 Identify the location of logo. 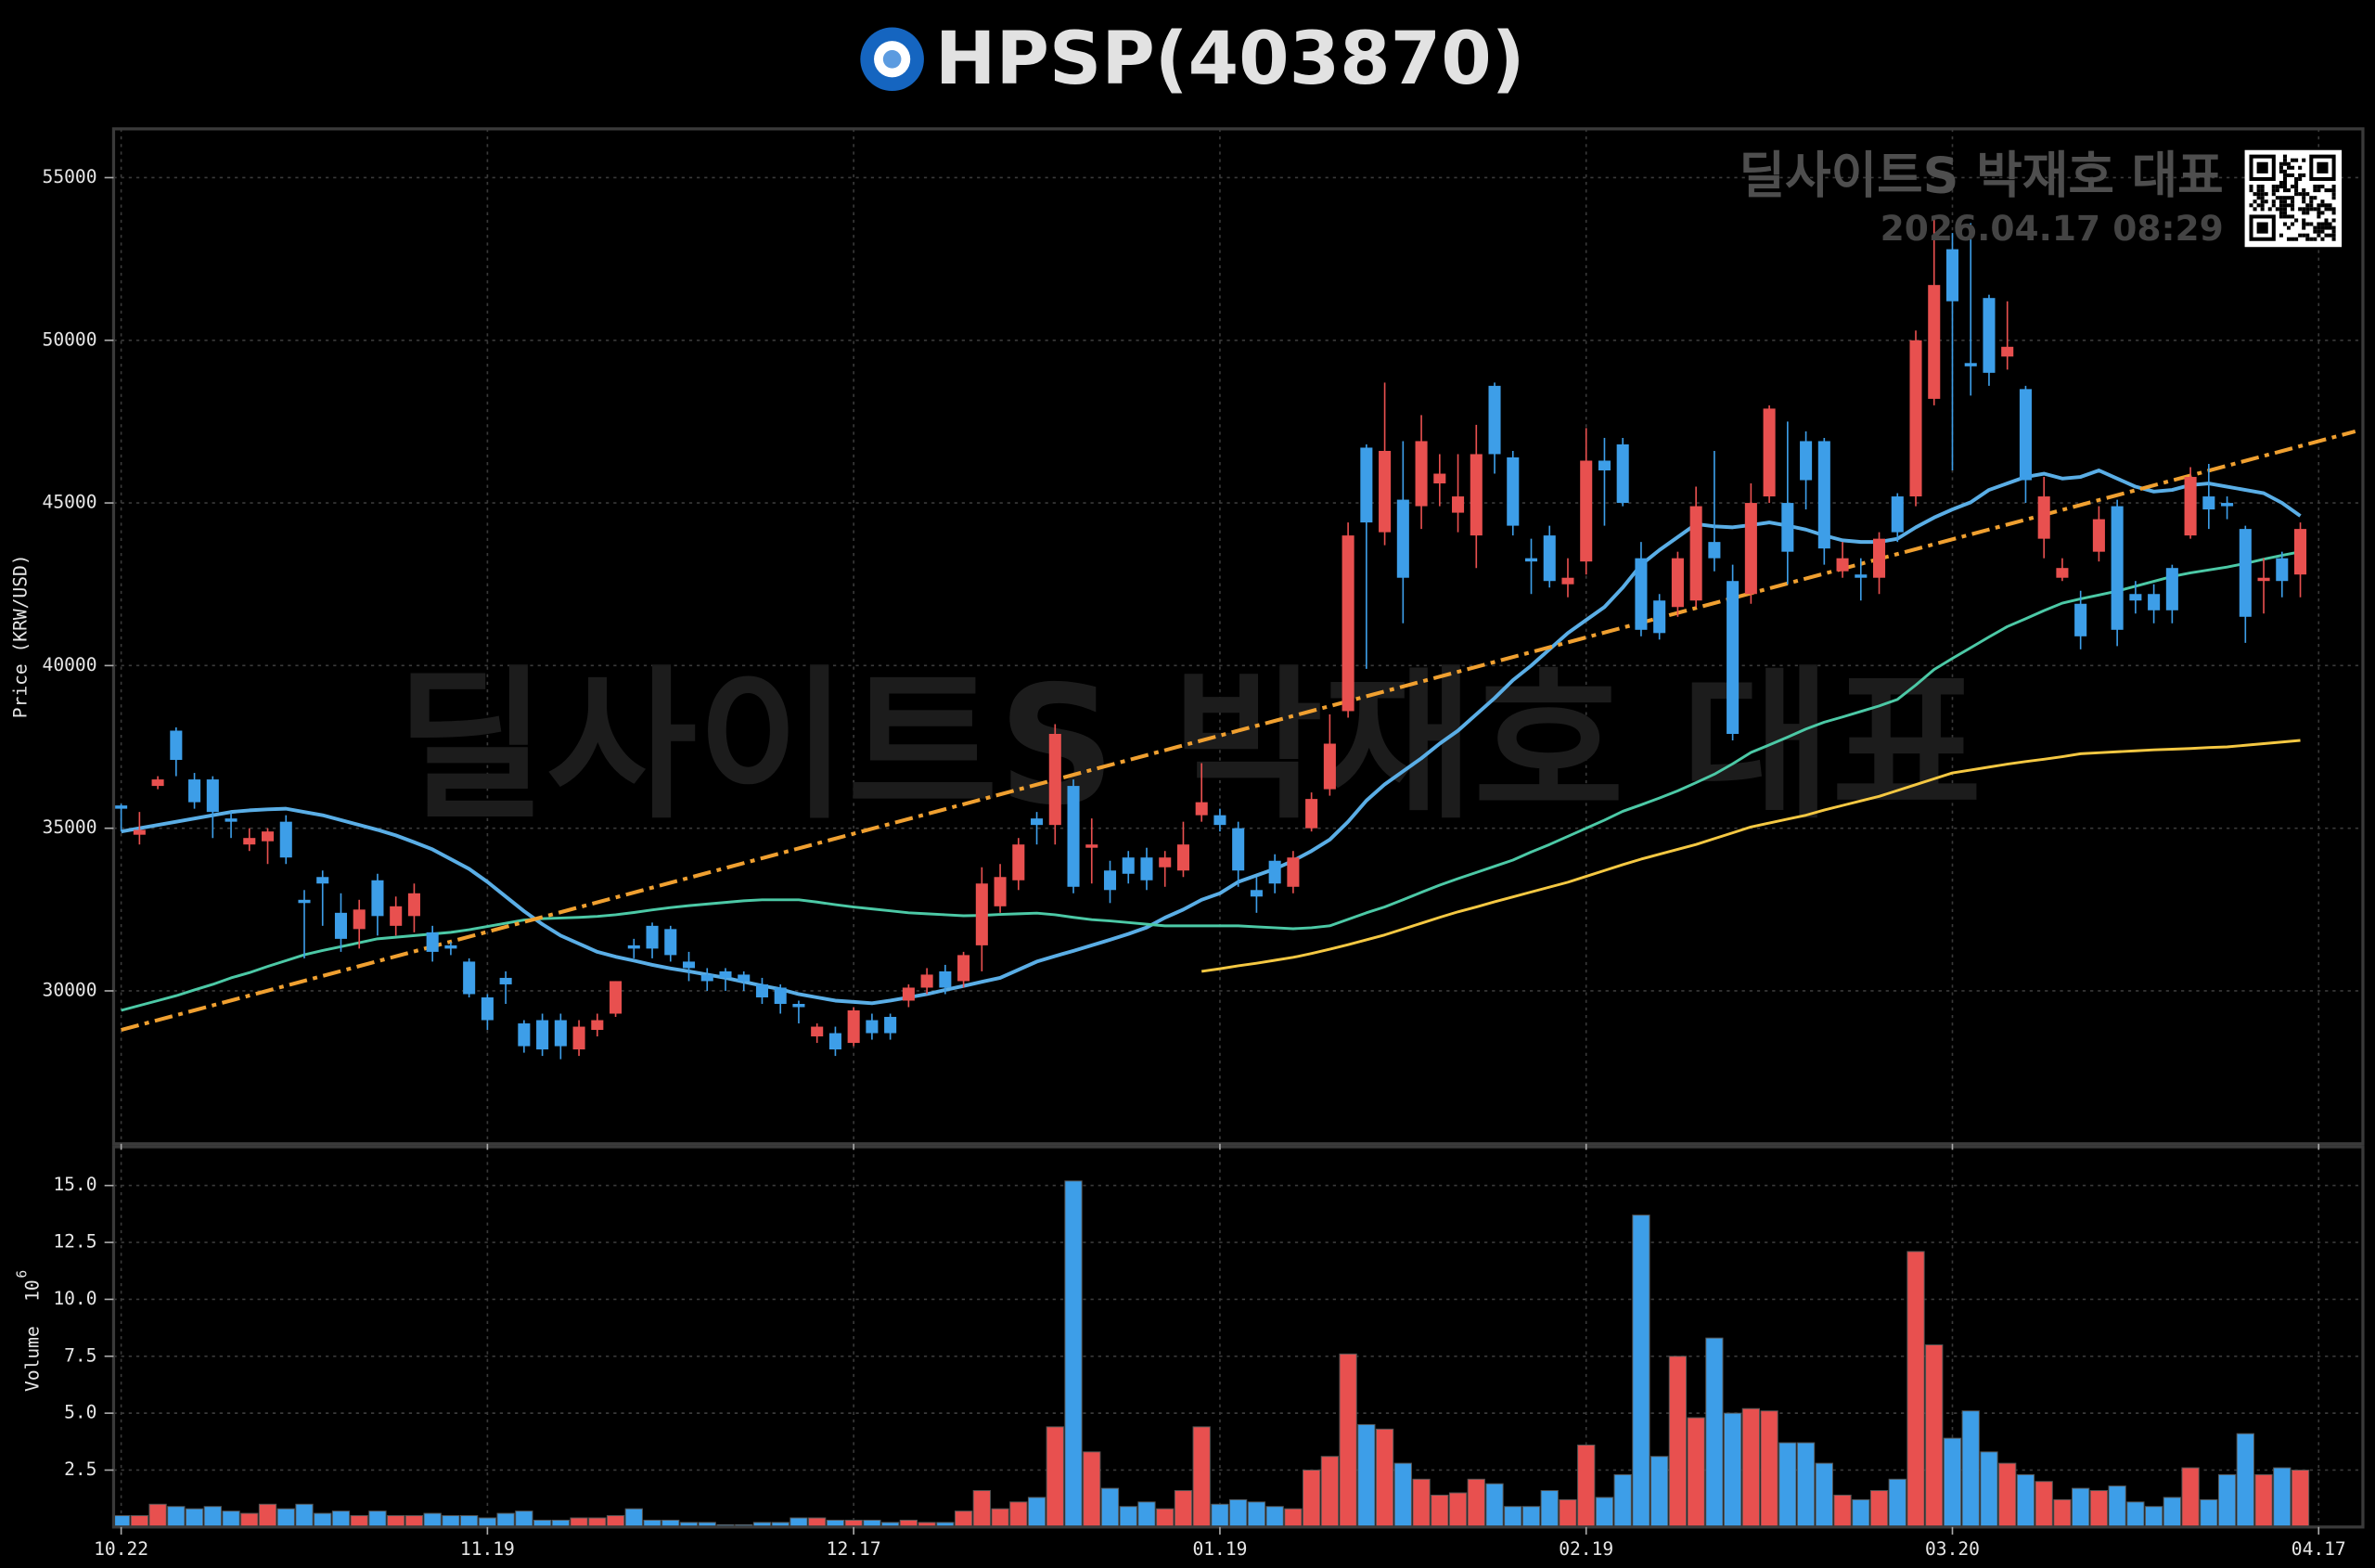
(892, 60).